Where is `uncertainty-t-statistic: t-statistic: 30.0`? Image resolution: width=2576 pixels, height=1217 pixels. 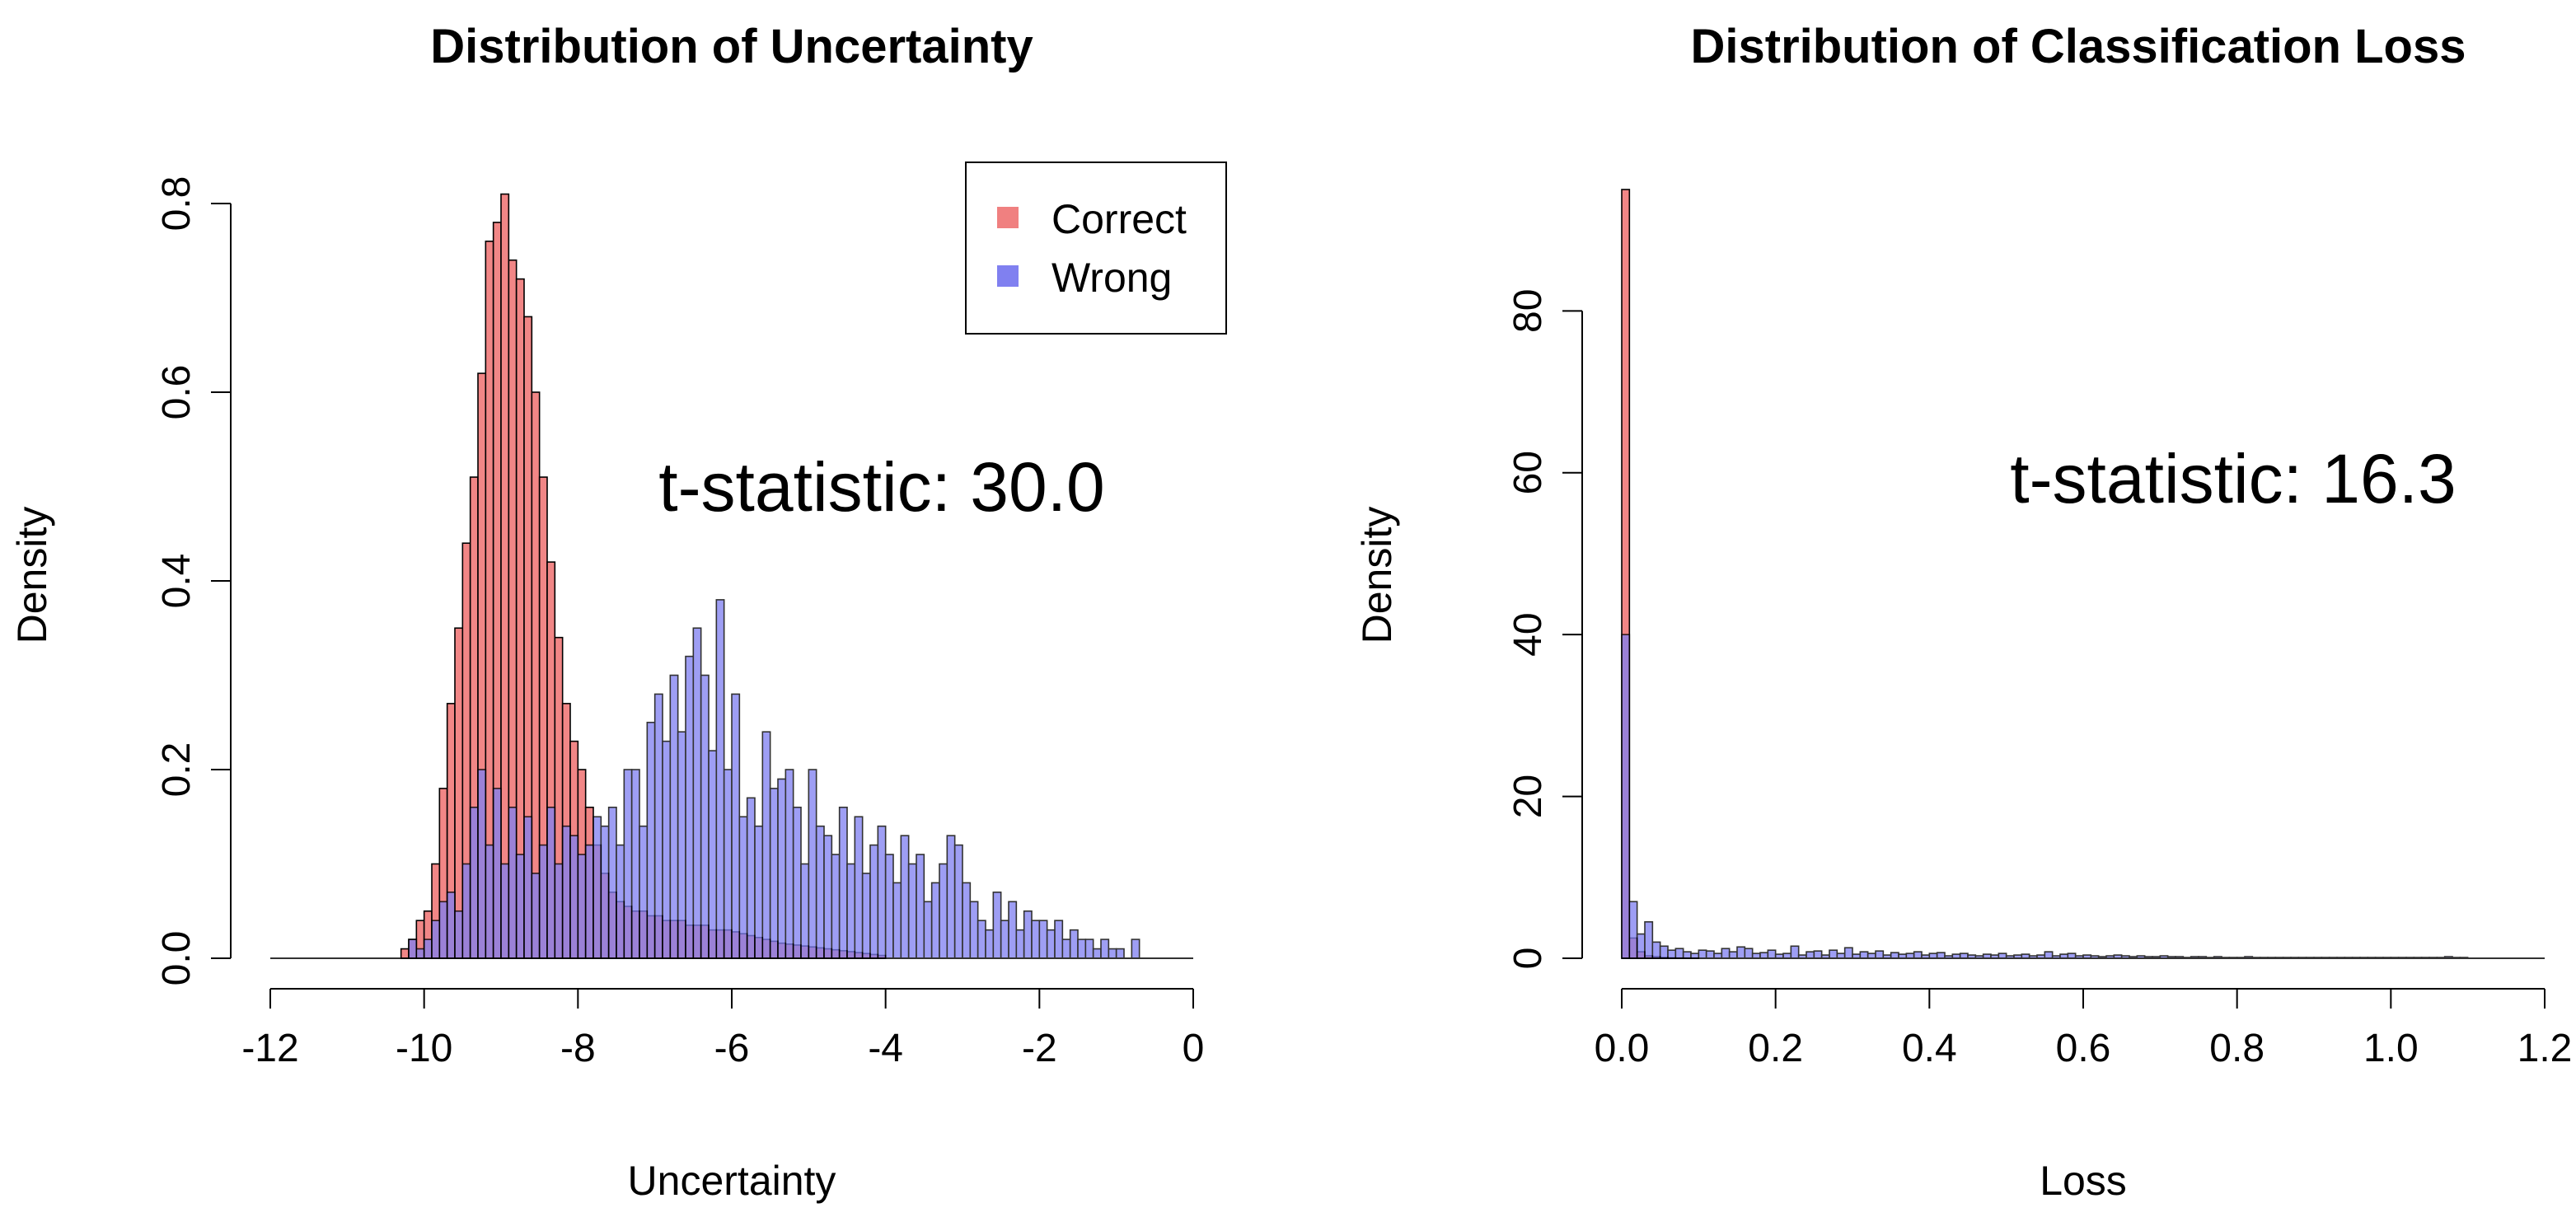 uncertainty-t-statistic: t-statistic: 30.0 is located at coordinates (881, 487).